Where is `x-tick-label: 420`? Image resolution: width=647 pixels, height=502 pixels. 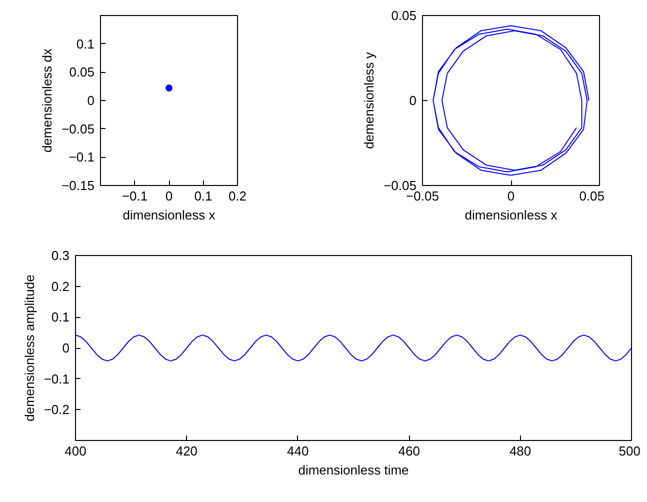
x-tick-label: 420 is located at coordinates (187, 451).